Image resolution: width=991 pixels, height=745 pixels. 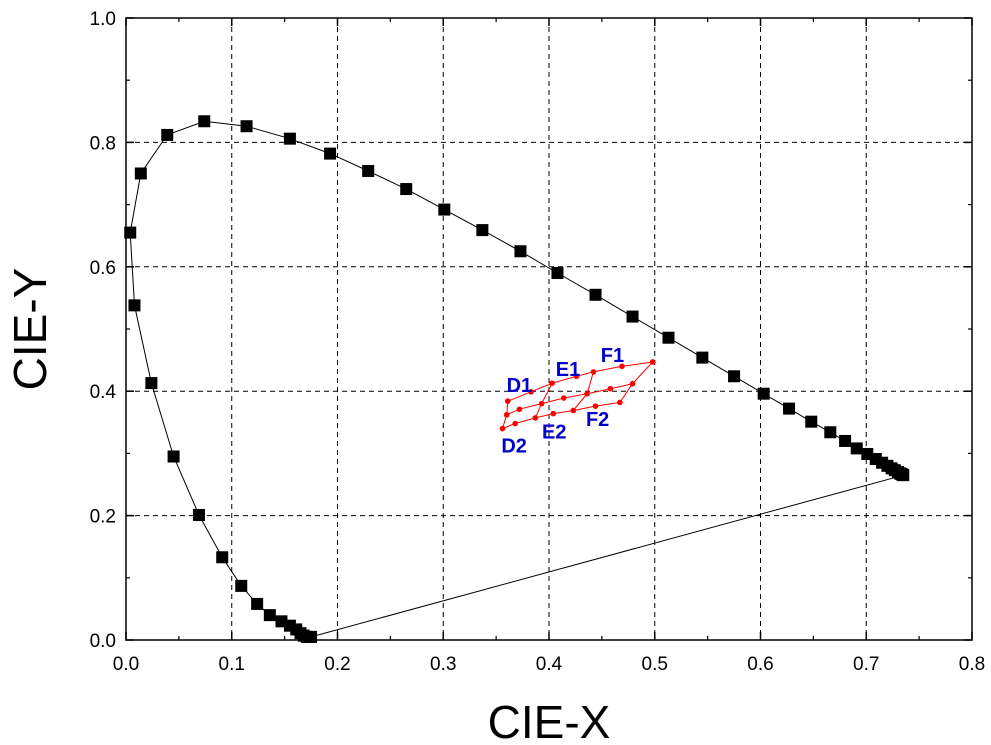 What do you see at coordinates (520, 386) in the screenshot?
I see `annotation-label: D1` at bounding box center [520, 386].